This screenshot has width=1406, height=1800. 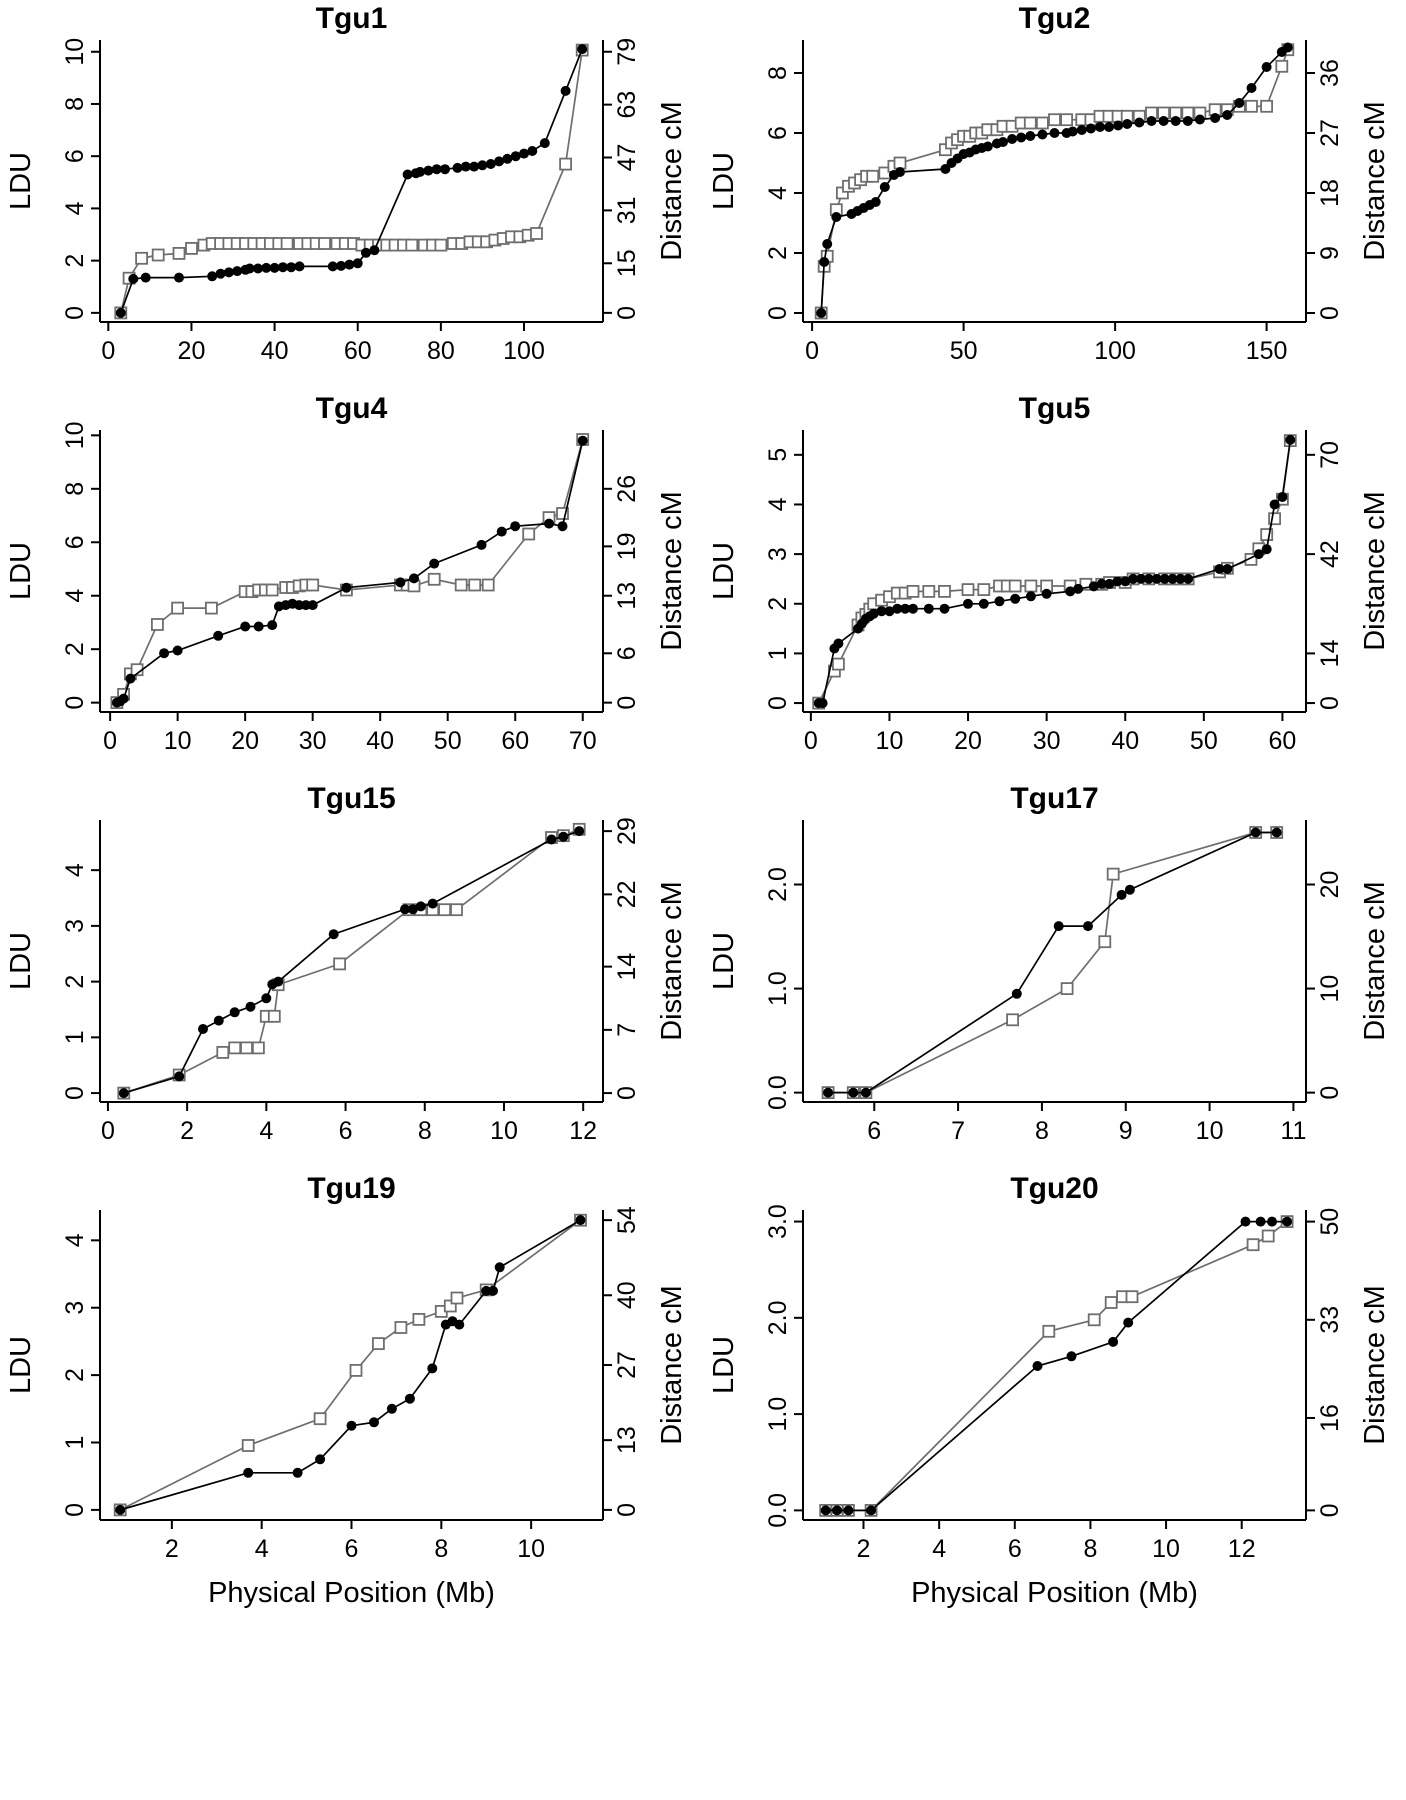 What do you see at coordinates (627, 1295) in the screenshot?
I see `y2-tick-label: 40` at bounding box center [627, 1295].